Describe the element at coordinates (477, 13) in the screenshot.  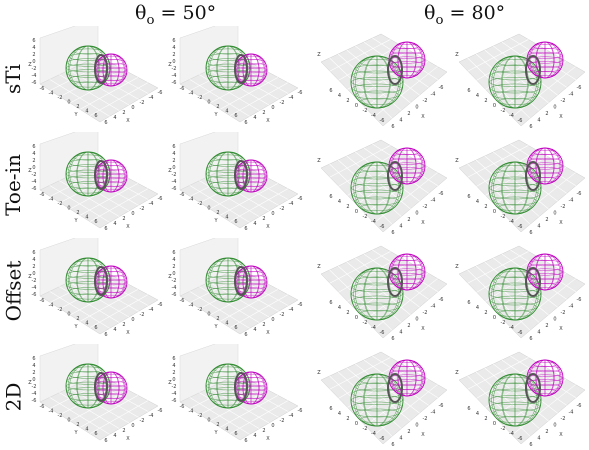
I see `theta-value: = 80°` at that location.